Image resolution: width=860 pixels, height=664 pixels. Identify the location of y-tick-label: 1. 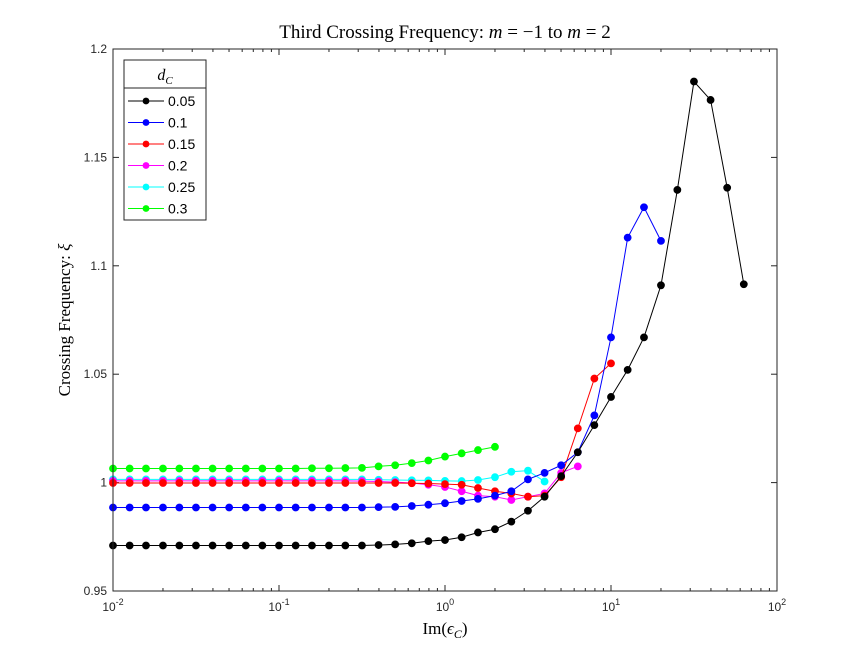
(103, 483).